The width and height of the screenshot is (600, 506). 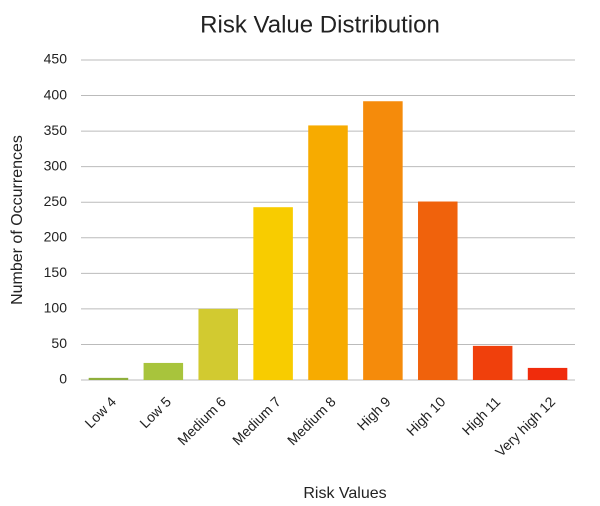 What do you see at coordinates (59, 343) in the screenshot?
I see `y-tick-label: 50` at bounding box center [59, 343].